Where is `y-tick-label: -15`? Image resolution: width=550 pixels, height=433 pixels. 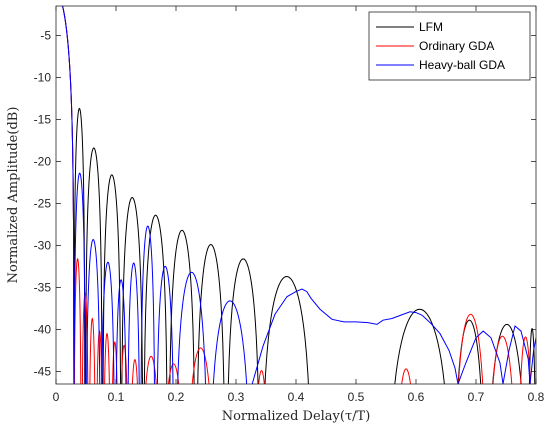 y-tick-label: -15 is located at coordinates (43, 119).